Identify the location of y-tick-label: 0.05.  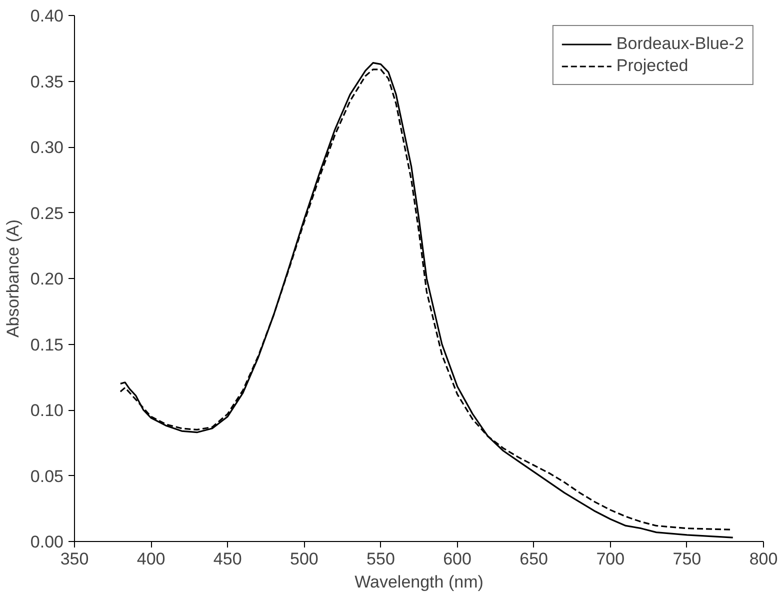
(47, 476).